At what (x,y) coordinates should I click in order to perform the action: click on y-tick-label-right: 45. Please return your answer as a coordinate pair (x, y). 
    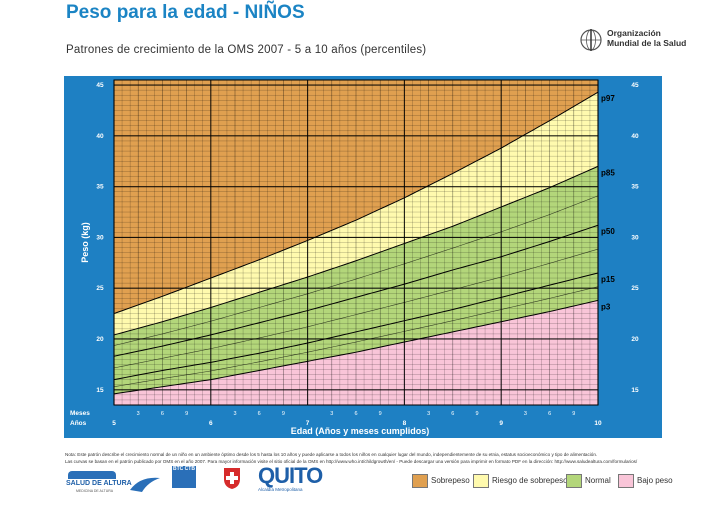
    Looking at the image, I should click on (635, 85).